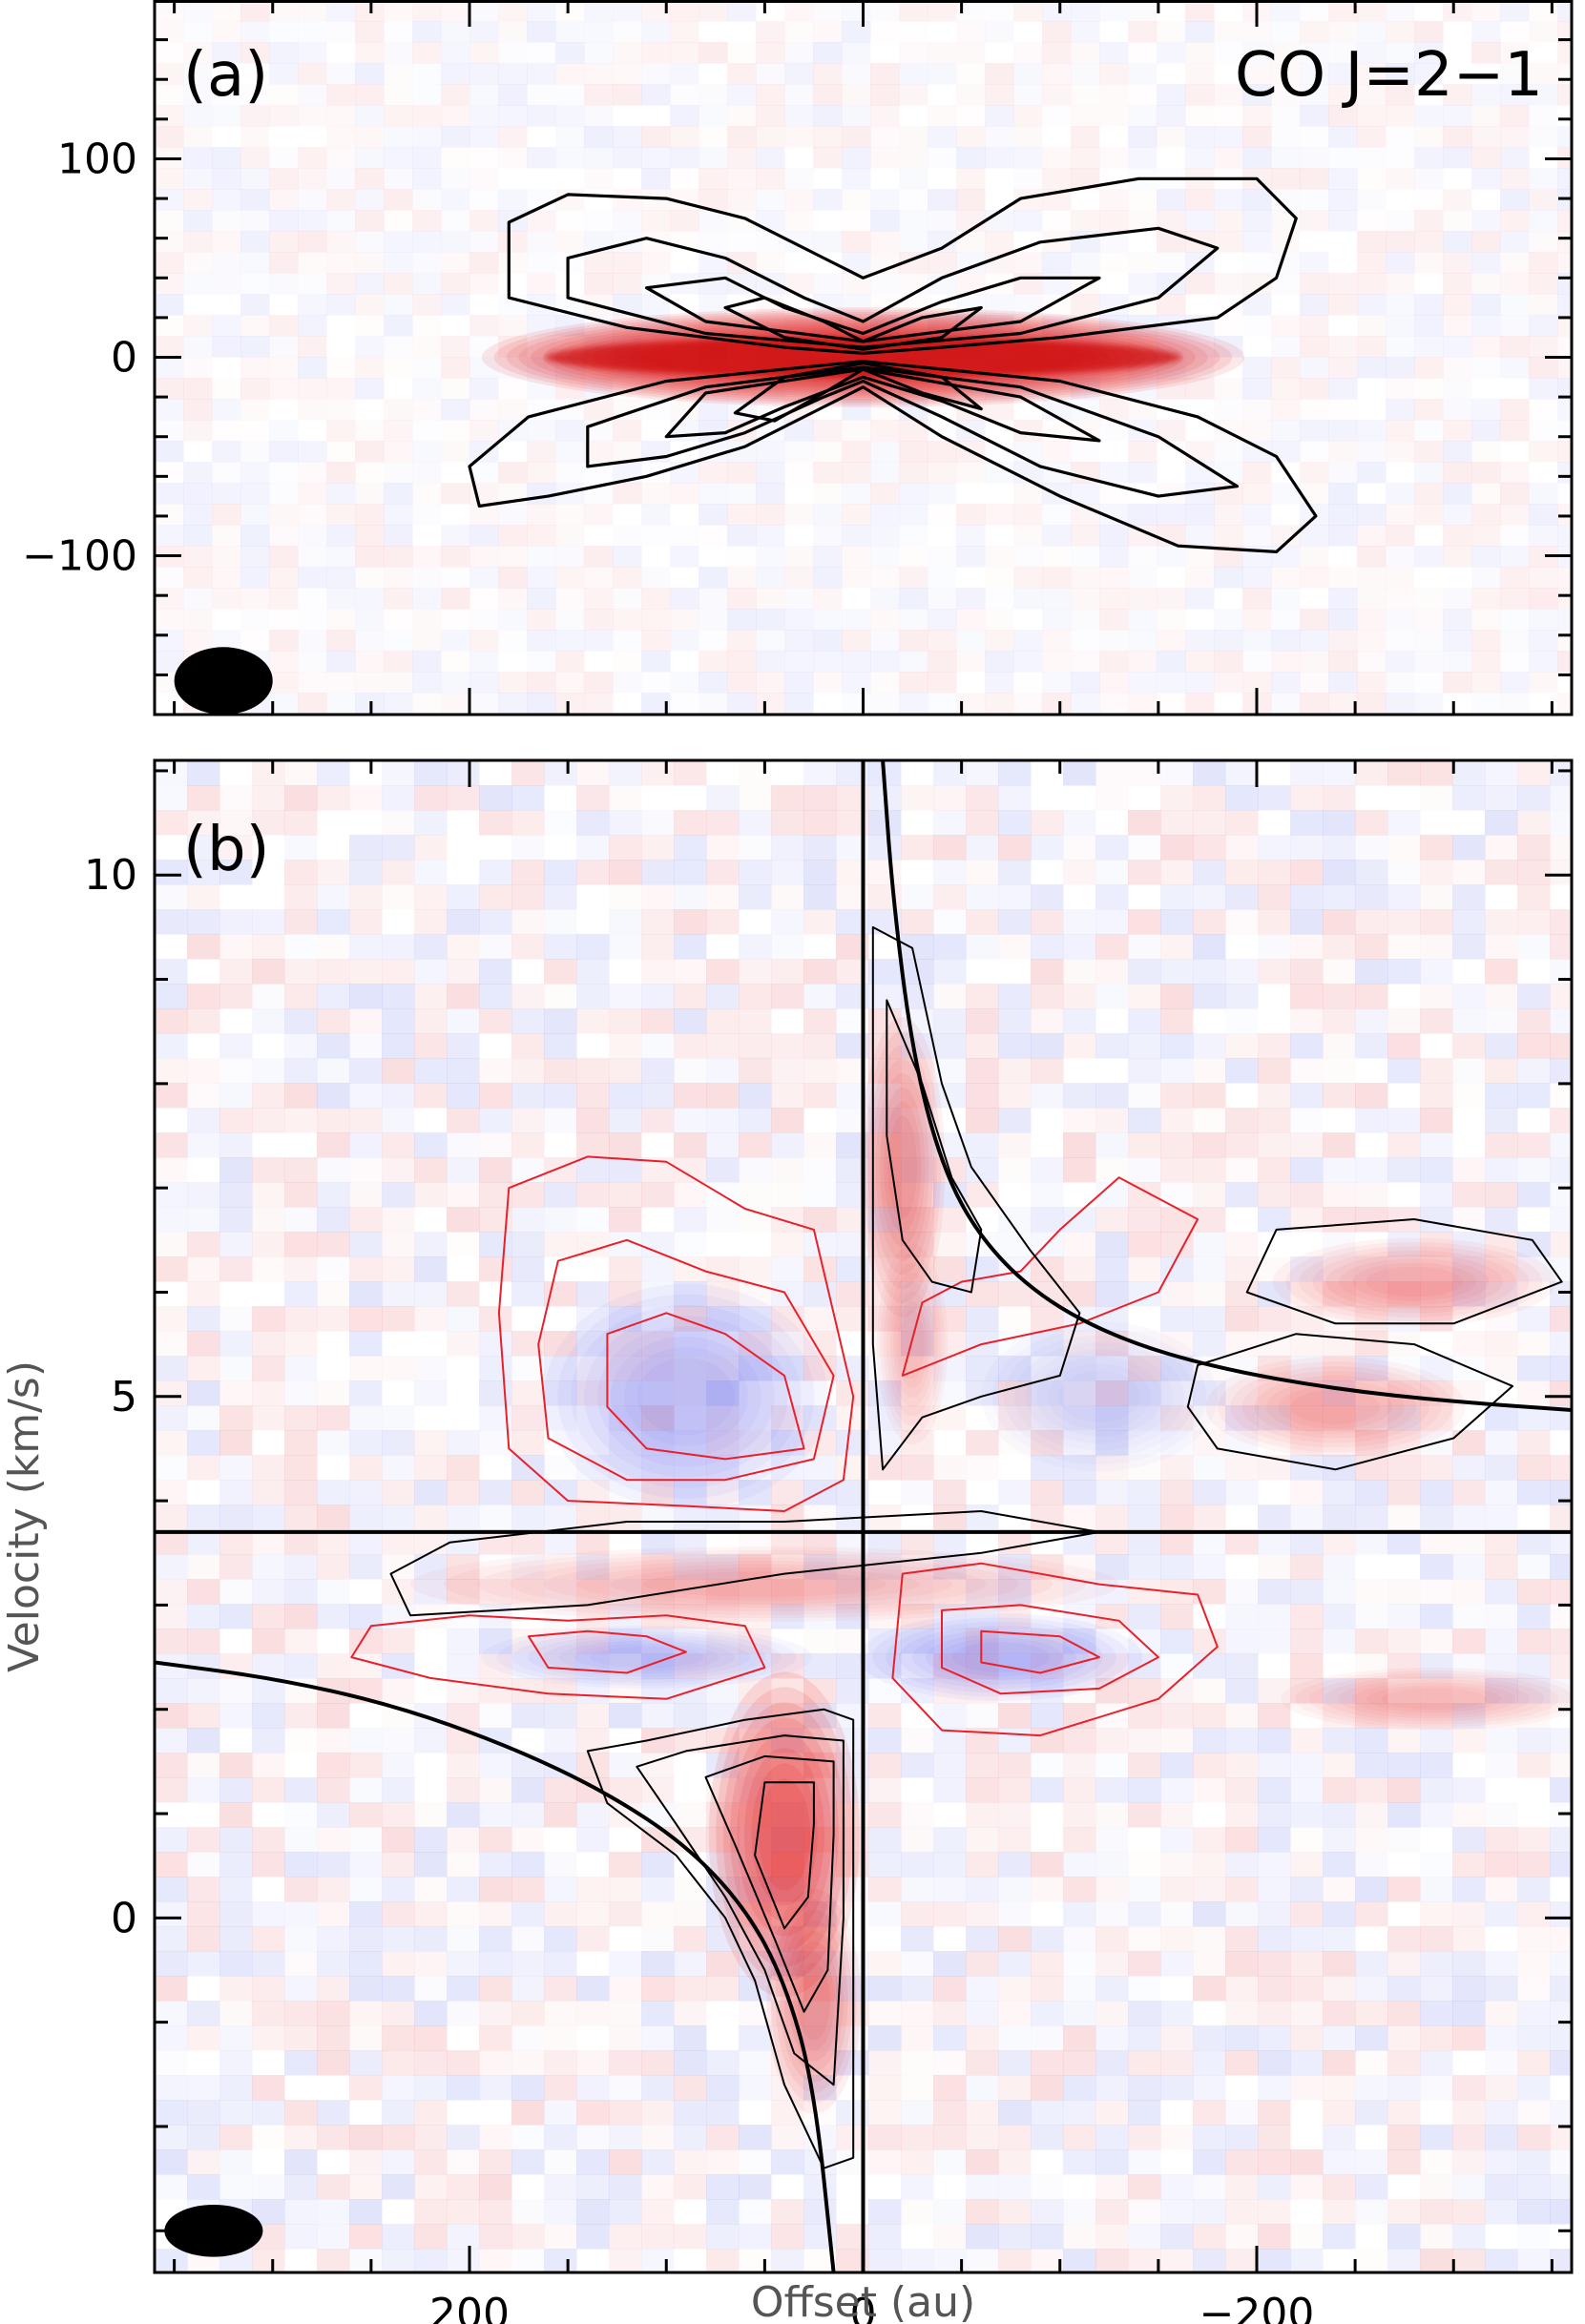 The image size is (1585, 2324). I want to click on emission-blue-layer, so click(646, 1657).